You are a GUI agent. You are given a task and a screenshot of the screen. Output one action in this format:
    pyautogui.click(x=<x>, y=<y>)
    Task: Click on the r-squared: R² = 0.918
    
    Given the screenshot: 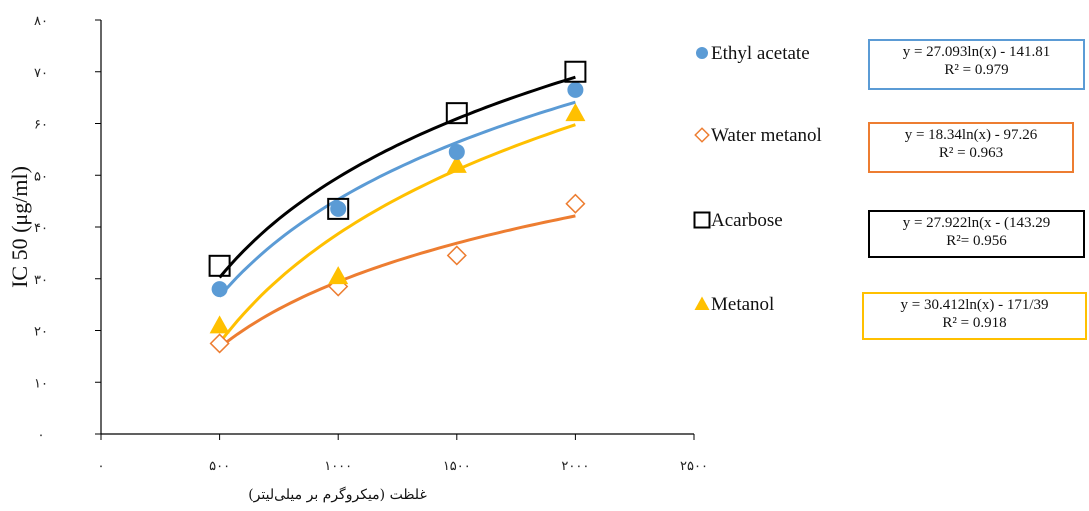 What is the action you would take?
    pyautogui.click(x=974, y=323)
    